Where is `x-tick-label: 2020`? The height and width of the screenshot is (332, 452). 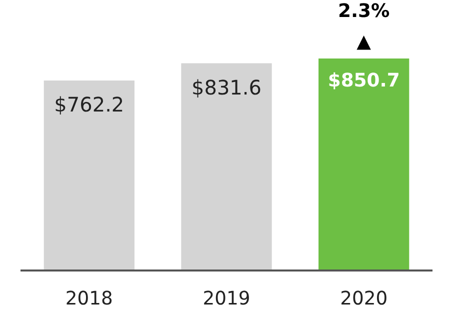 x-tick-label: 2020 is located at coordinates (364, 299).